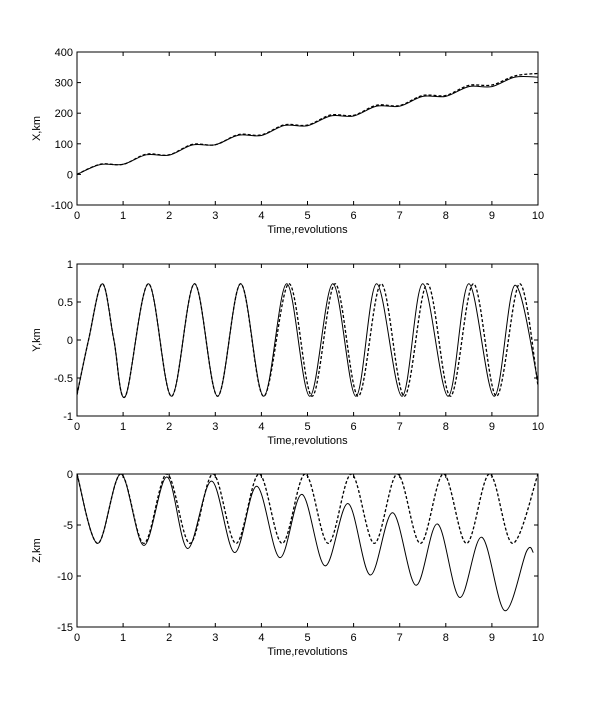 This screenshot has height=705, width=589. I want to click on y-axis-label: Z,km, so click(37, 550).